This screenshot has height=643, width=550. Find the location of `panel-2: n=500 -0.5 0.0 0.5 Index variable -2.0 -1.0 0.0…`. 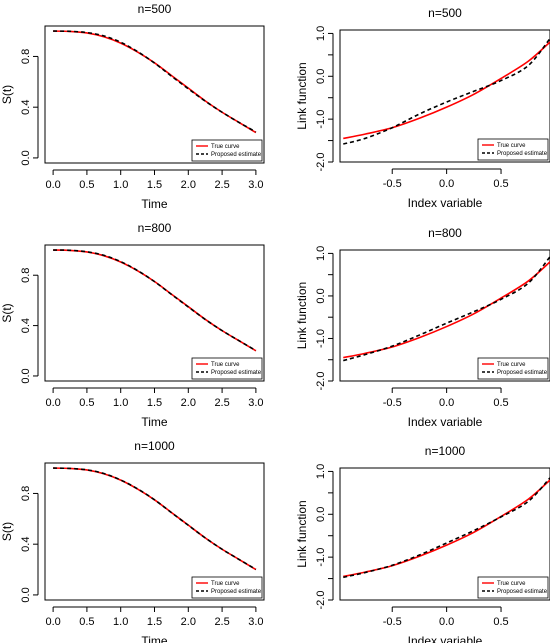

panel-2: n=500 -0.5 0.0 0.5 Index variable -2.0 -1.0 0.0… is located at coordinates (422, 108).